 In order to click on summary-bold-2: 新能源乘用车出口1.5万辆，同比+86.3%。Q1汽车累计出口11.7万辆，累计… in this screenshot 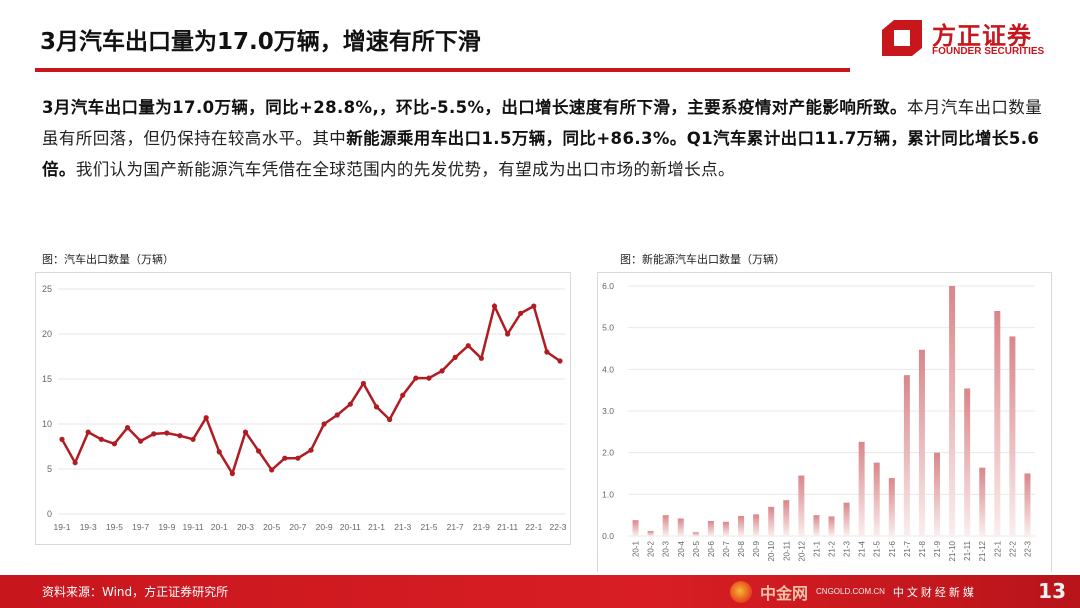, I will do `click(541, 154)`.